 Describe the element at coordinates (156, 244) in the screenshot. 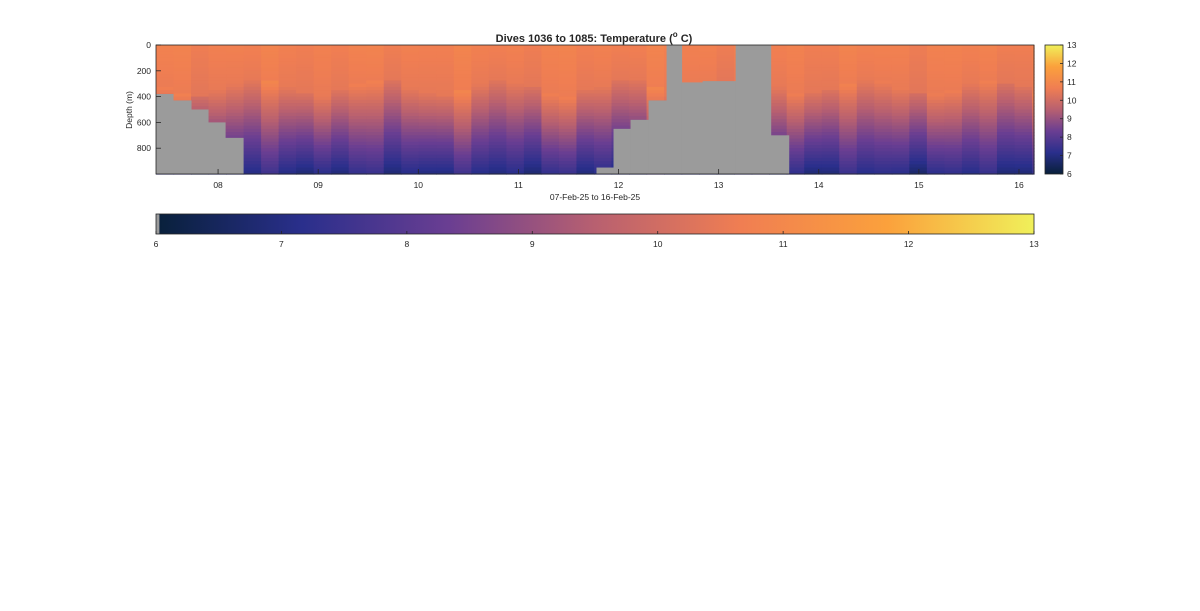

I see `bottom-colorbar-tick-label: 6` at that location.